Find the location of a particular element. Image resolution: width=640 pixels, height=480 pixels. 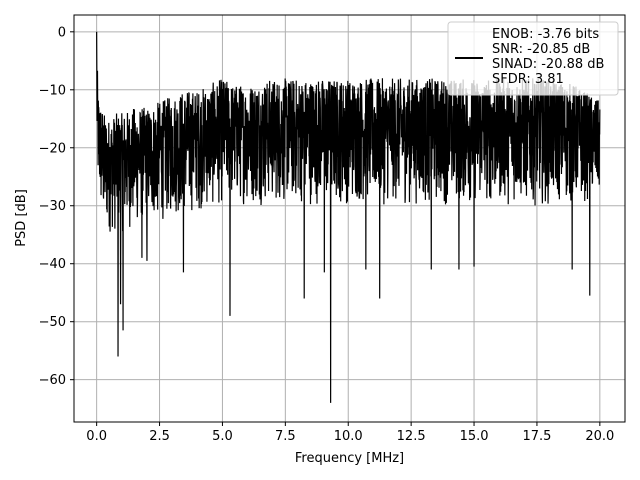

x-axis-label: Frequency [MHz] is located at coordinates (349, 458).